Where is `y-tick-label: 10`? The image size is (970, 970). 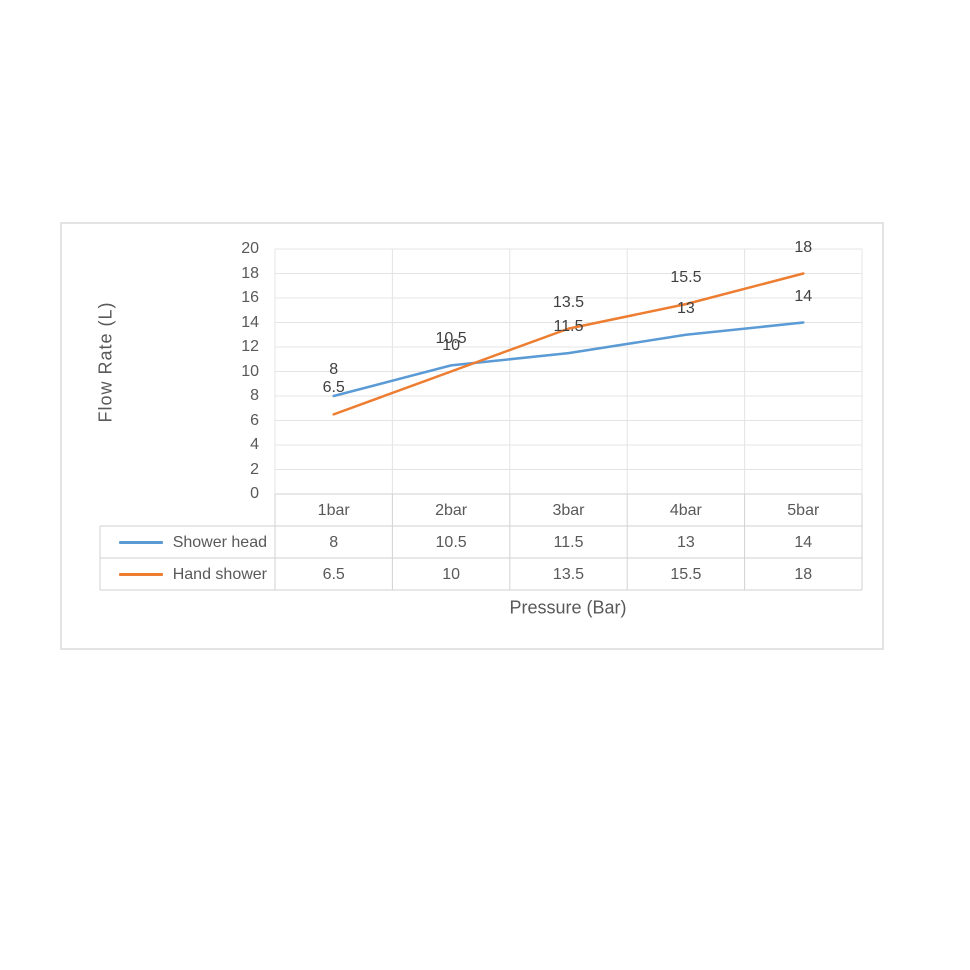
y-tick-label: 10 is located at coordinates (250, 371).